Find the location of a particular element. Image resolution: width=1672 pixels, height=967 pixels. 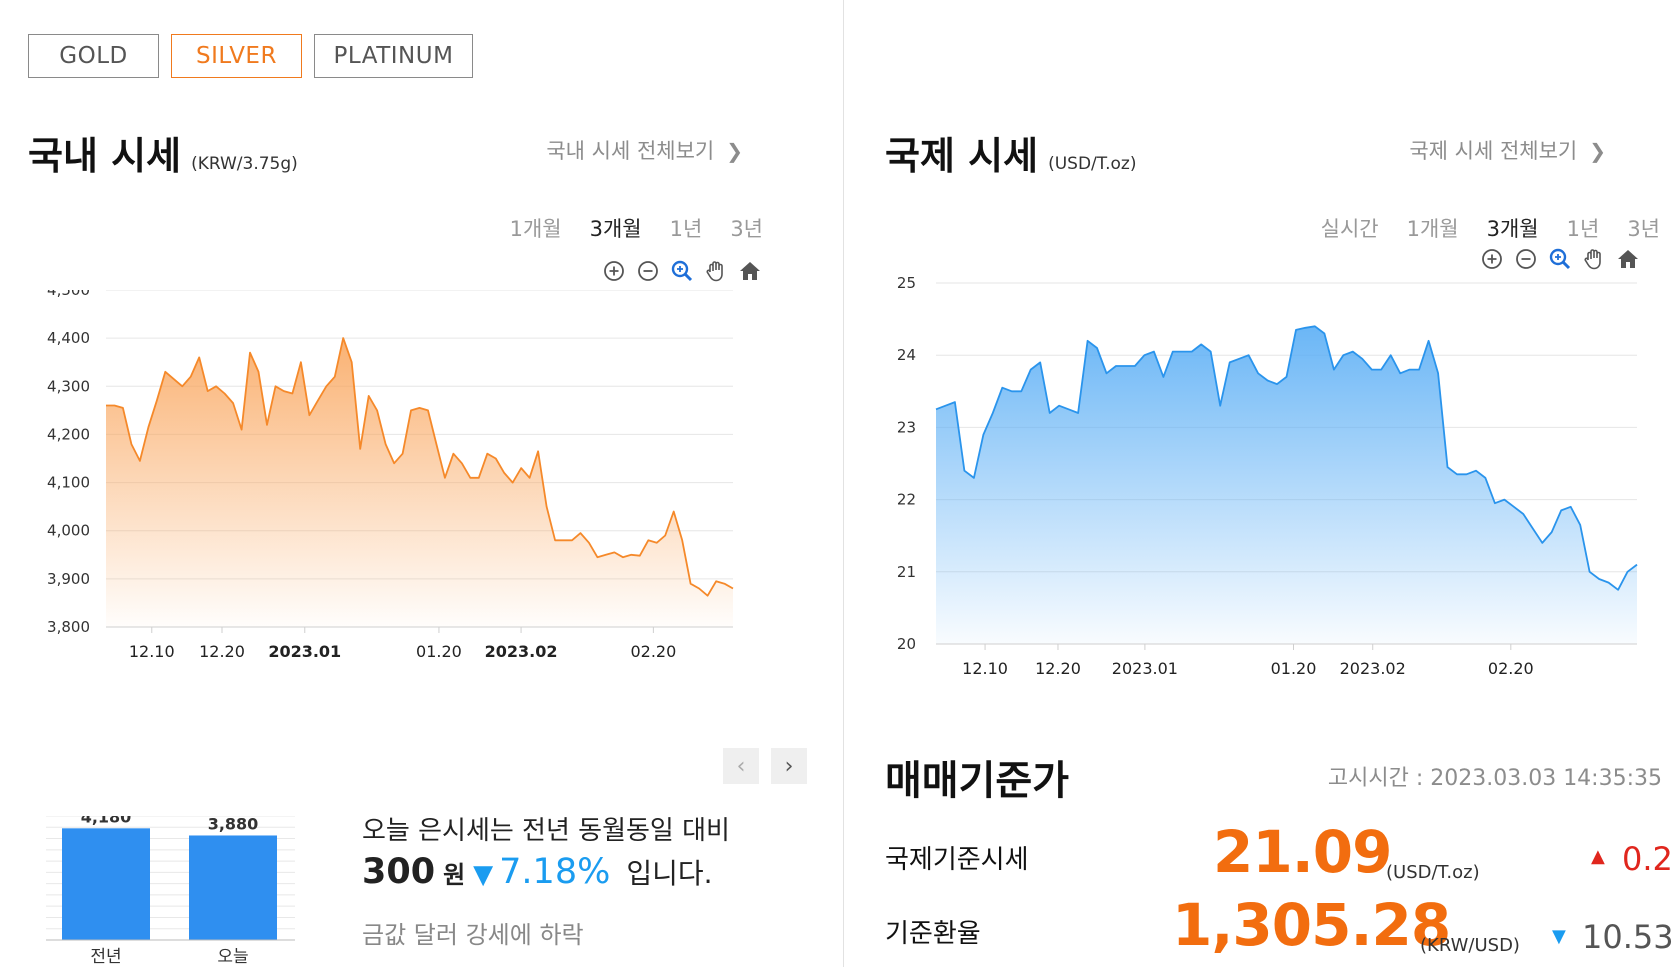

intl-standard-label: 국제기준시세 is located at coordinates (957, 860).